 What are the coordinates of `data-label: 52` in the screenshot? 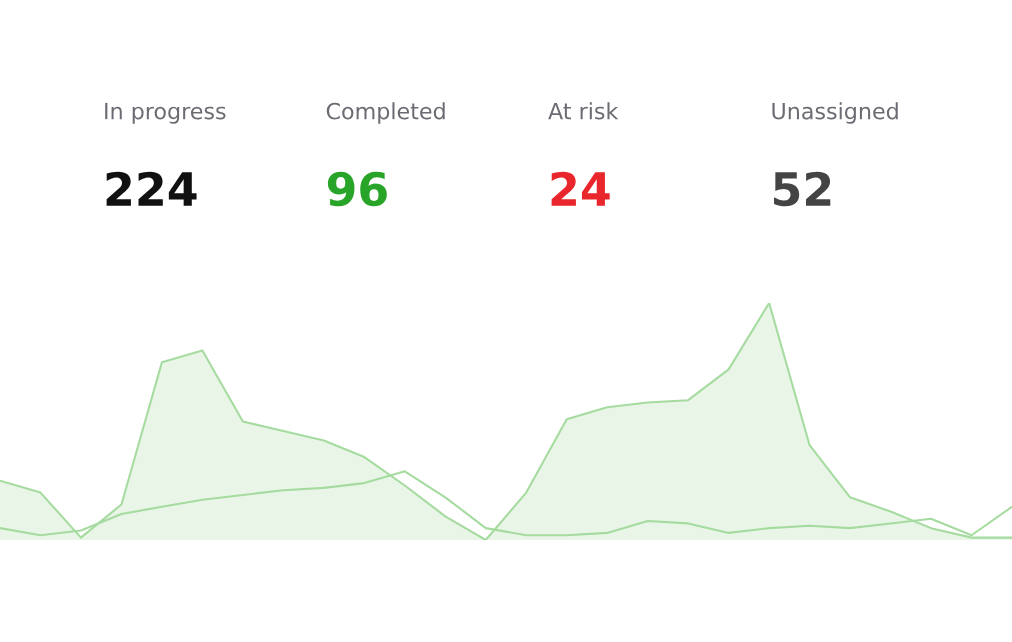 It's located at (802, 189).